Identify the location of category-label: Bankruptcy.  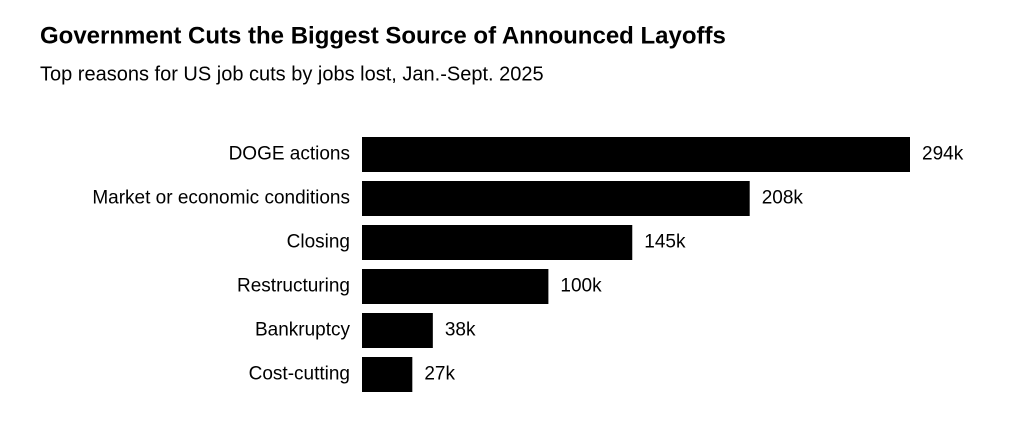
(303, 330).